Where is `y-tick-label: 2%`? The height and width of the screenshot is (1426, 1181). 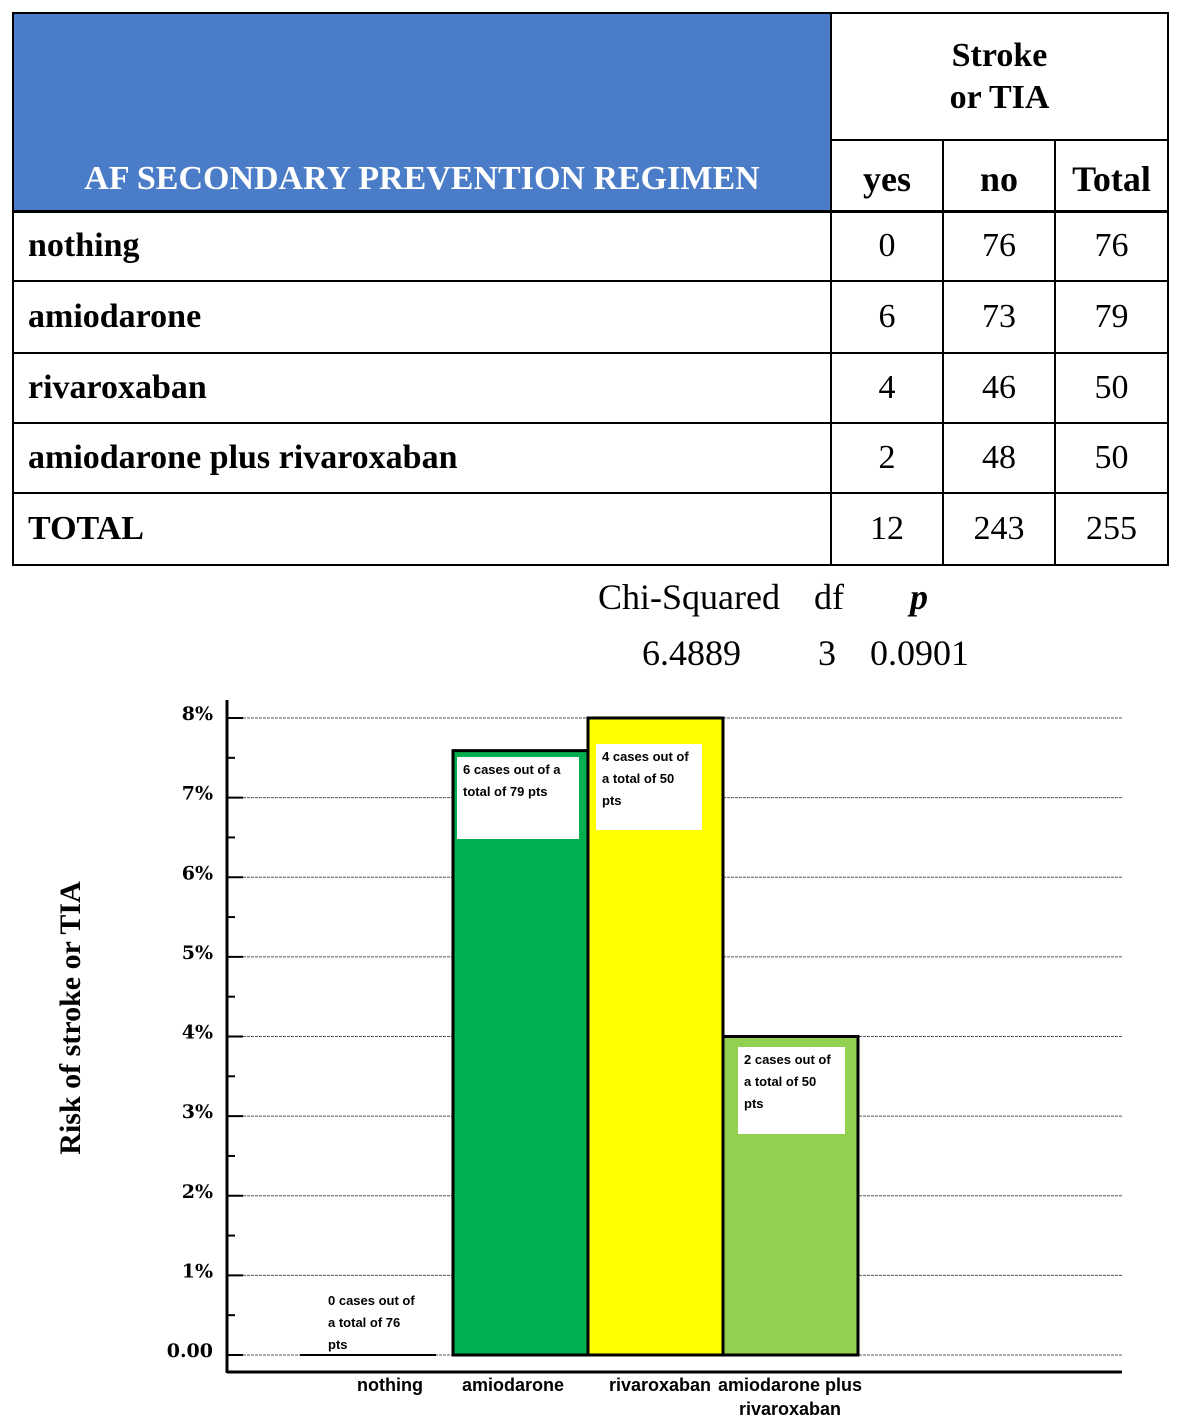 y-tick-label: 2% is located at coordinates (197, 1192).